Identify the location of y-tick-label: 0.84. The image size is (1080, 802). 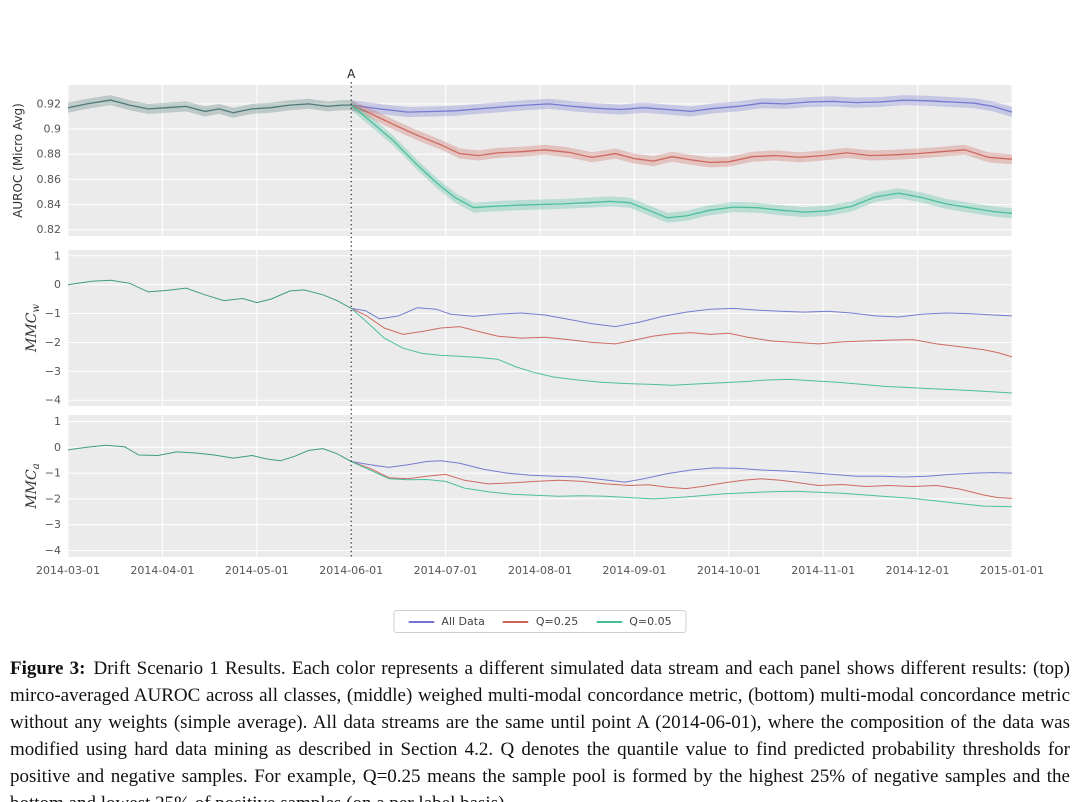
(49, 204).